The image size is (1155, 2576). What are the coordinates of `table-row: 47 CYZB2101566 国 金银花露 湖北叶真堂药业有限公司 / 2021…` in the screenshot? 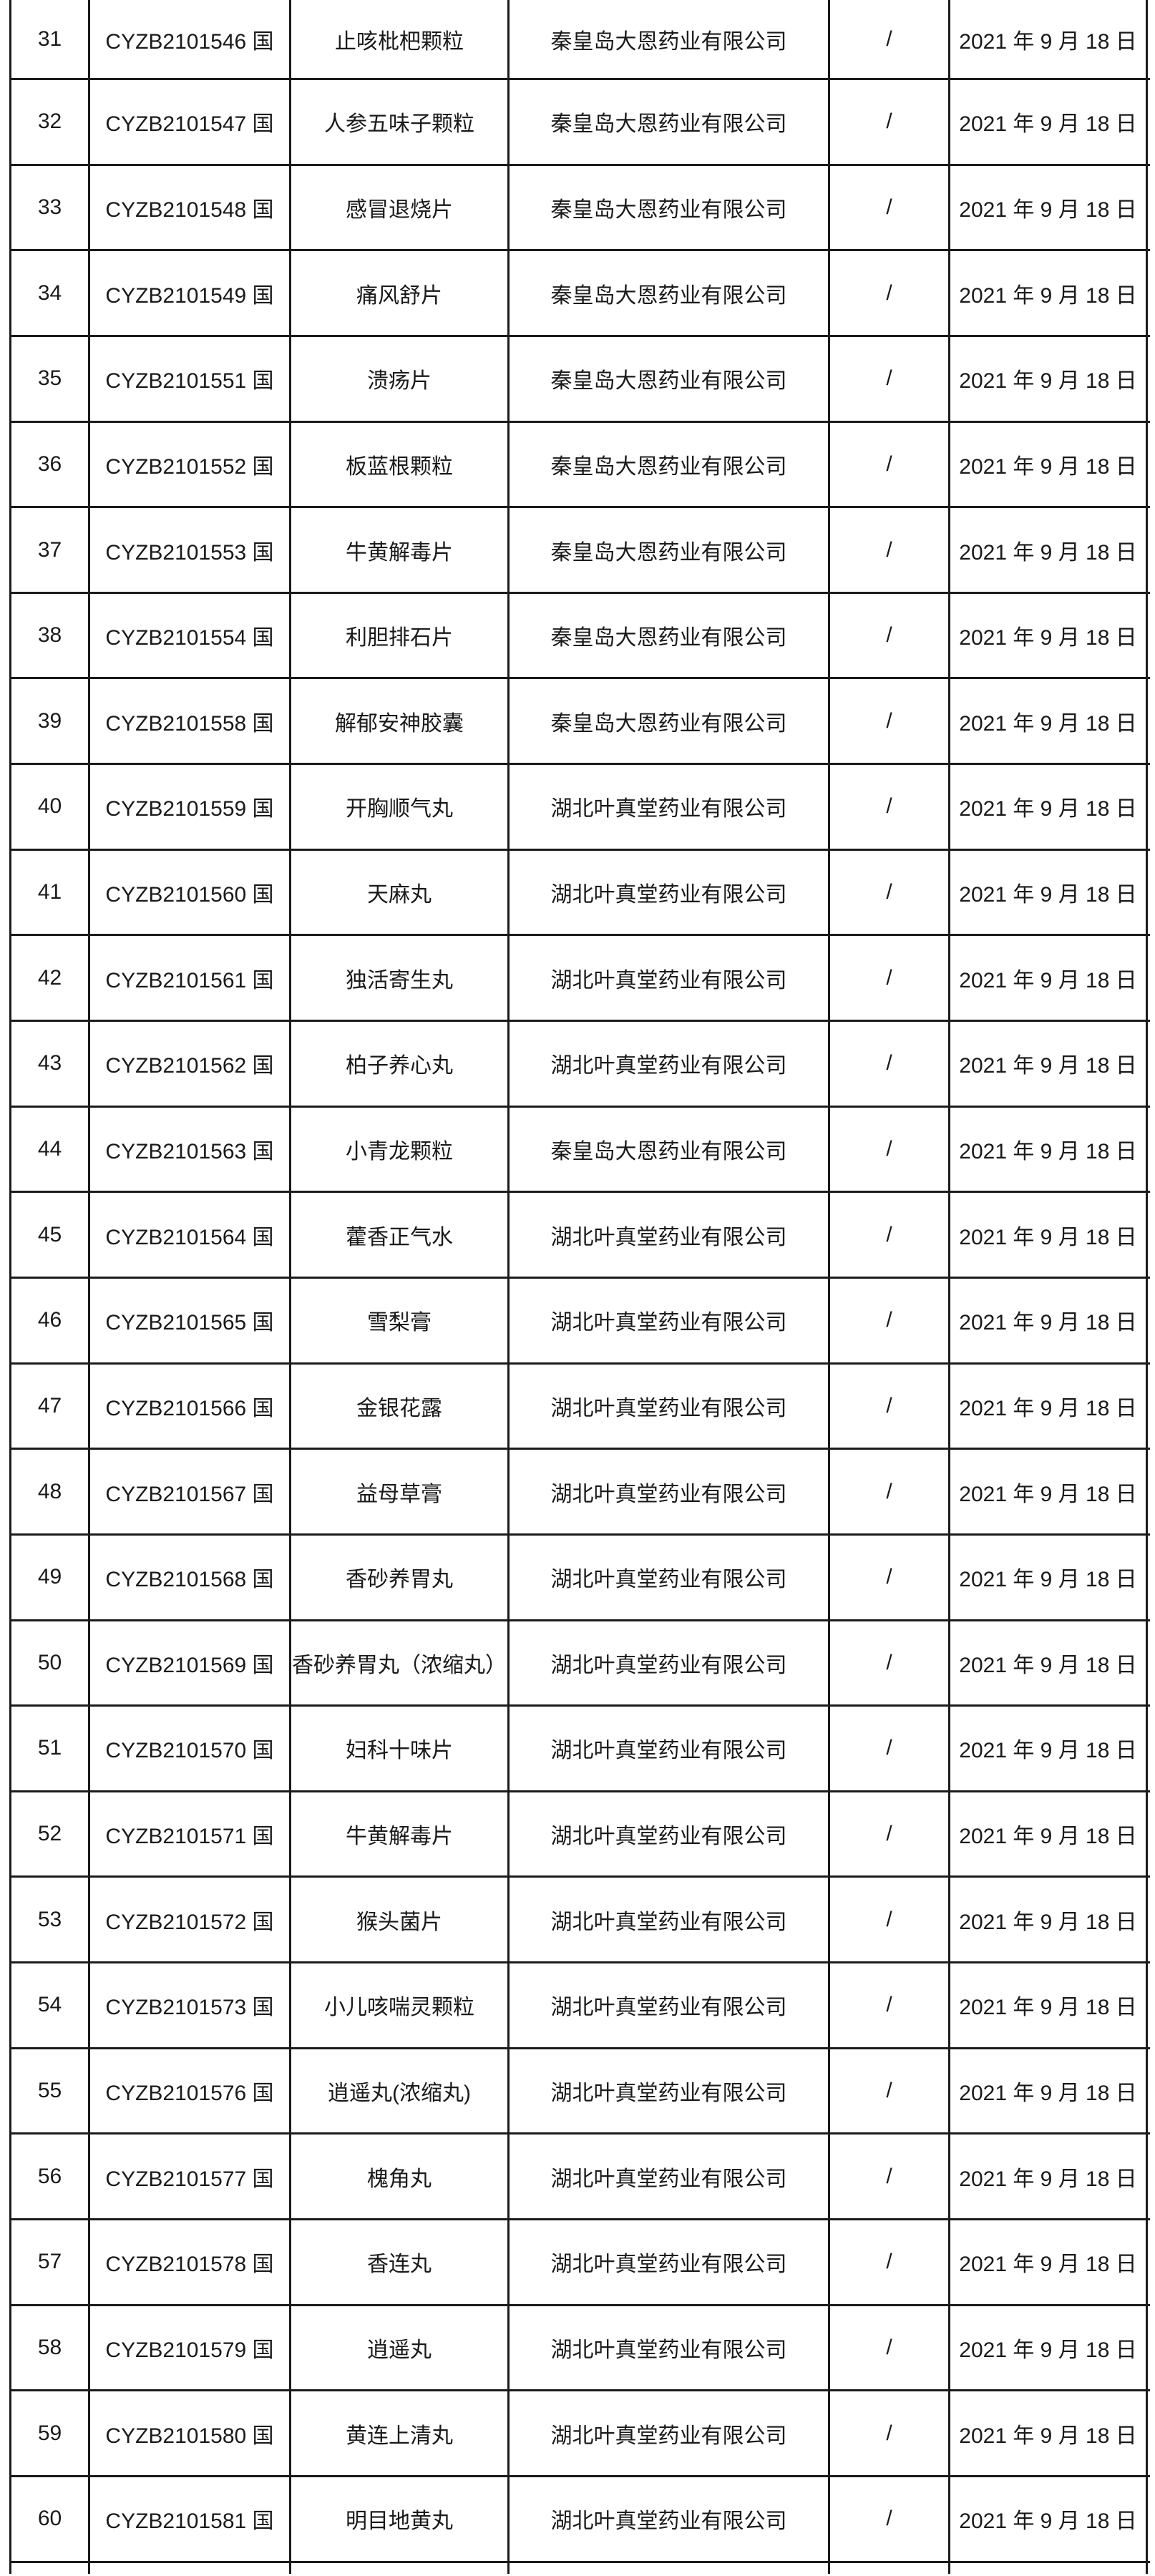 It's located at (580, 1407).